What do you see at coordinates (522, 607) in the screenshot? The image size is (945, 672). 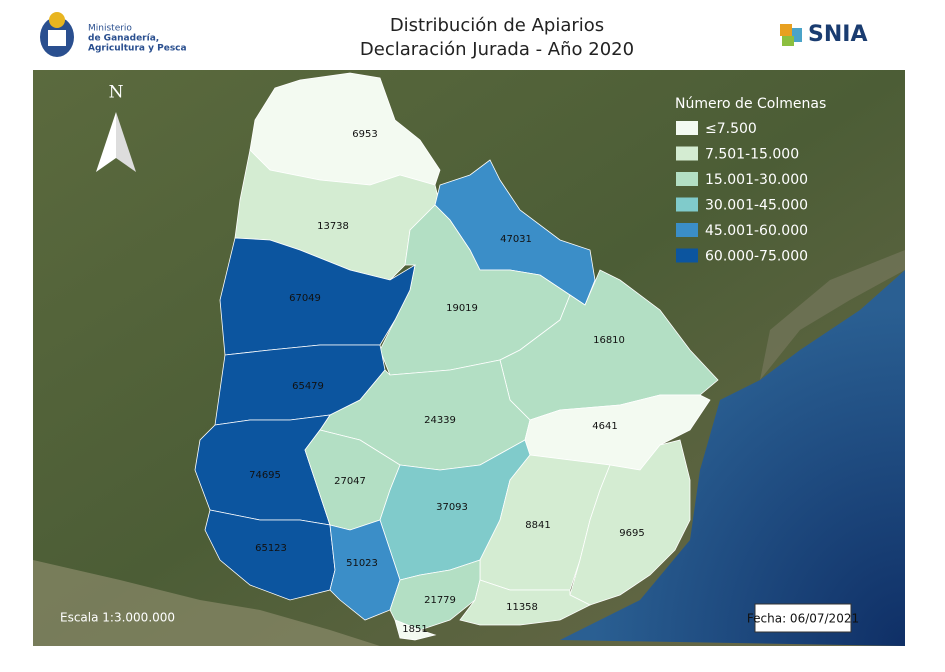 I see `department-value: 11358` at bounding box center [522, 607].